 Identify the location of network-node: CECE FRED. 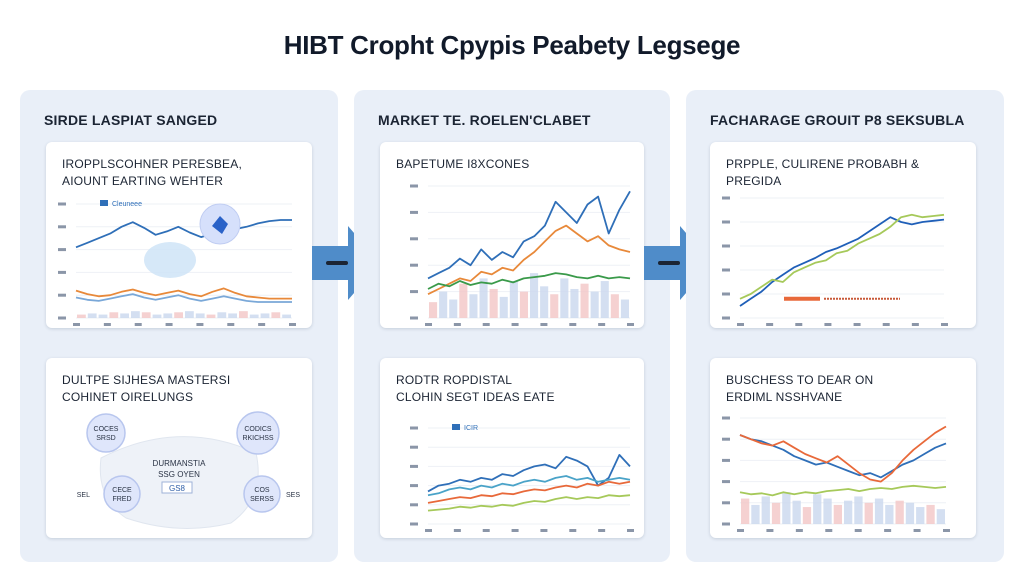
(122, 494).